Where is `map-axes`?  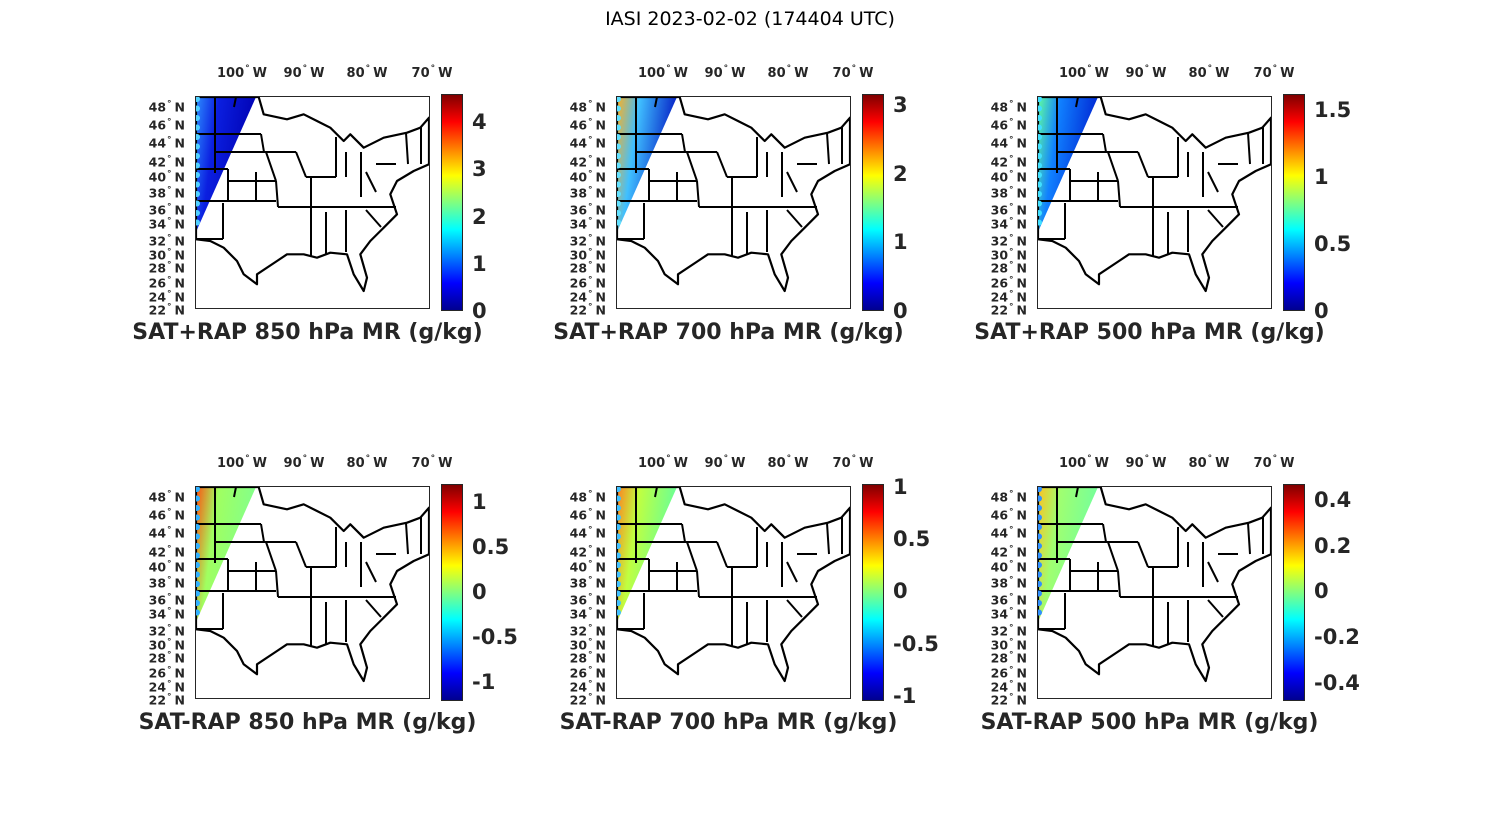 map-axes is located at coordinates (1154, 592).